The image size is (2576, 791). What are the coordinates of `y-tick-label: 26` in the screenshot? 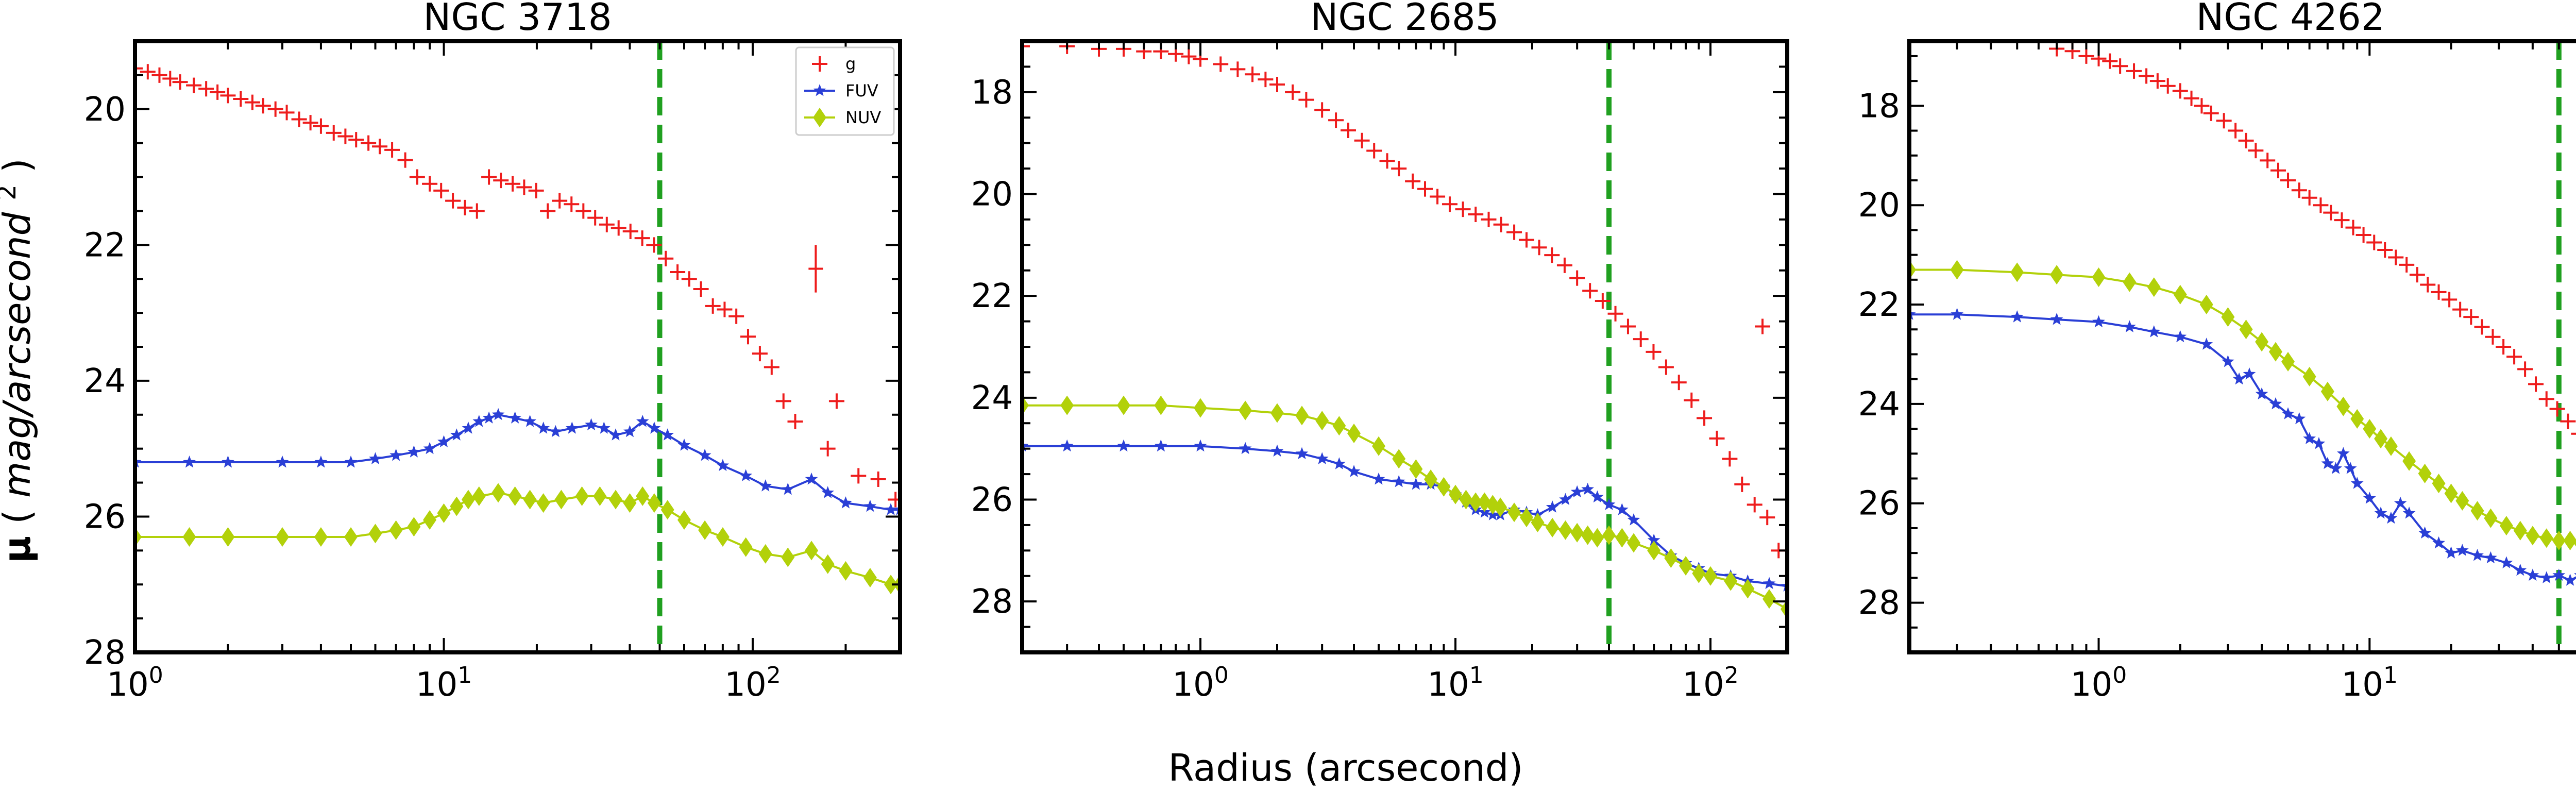 It's located at (1879, 504).